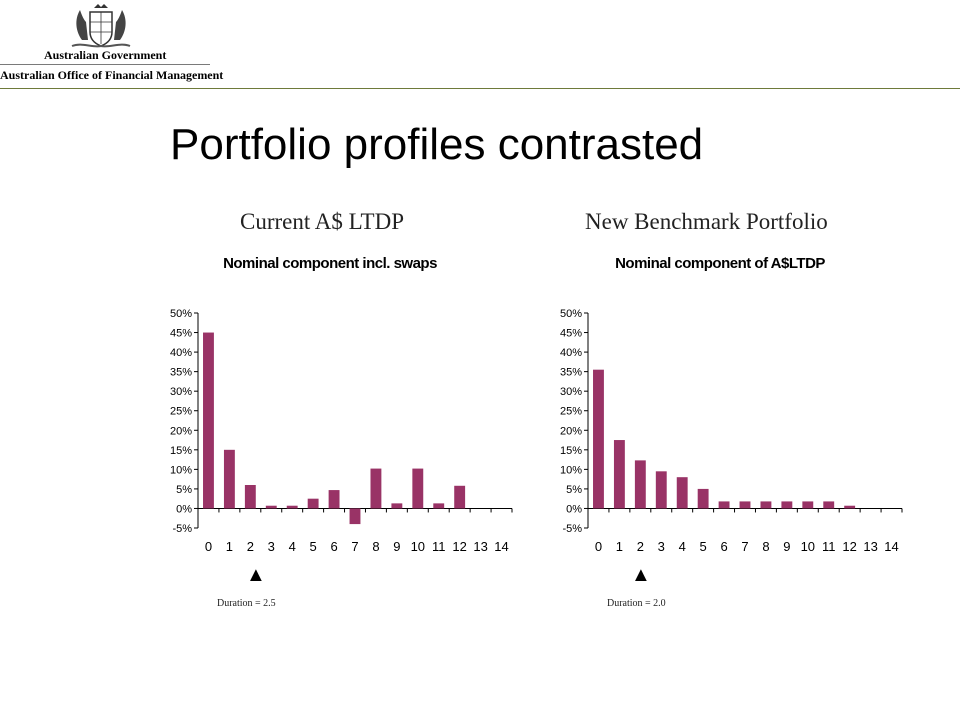 Image resolution: width=960 pixels, height=720 pixels. Describe the element at coordinates (105, 55) in the screenshot. I see `government-label: Australian Government` at that location.